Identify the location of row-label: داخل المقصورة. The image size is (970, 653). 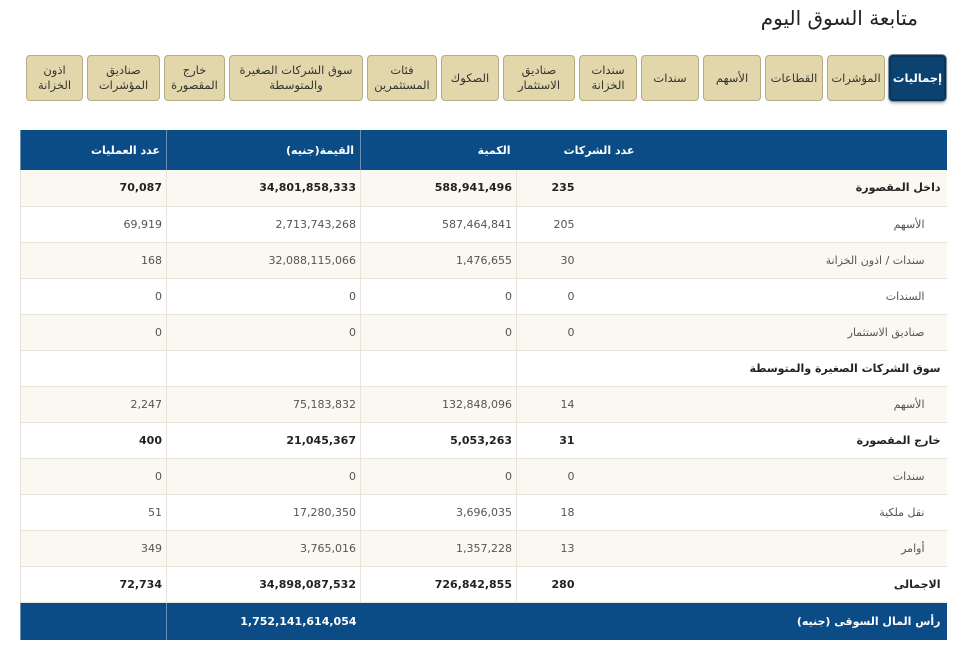
(762, 188).